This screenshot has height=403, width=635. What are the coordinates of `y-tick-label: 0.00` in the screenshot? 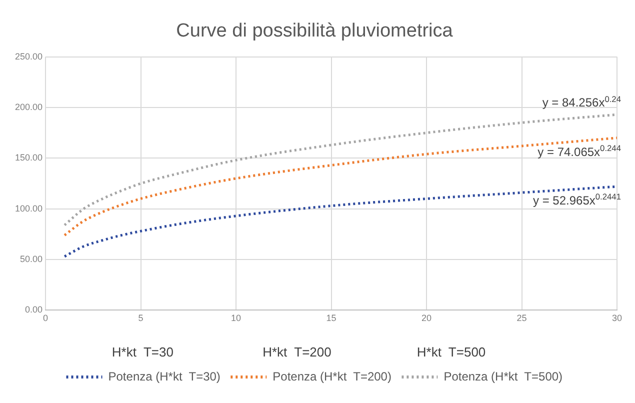 It's located at (33, 309).